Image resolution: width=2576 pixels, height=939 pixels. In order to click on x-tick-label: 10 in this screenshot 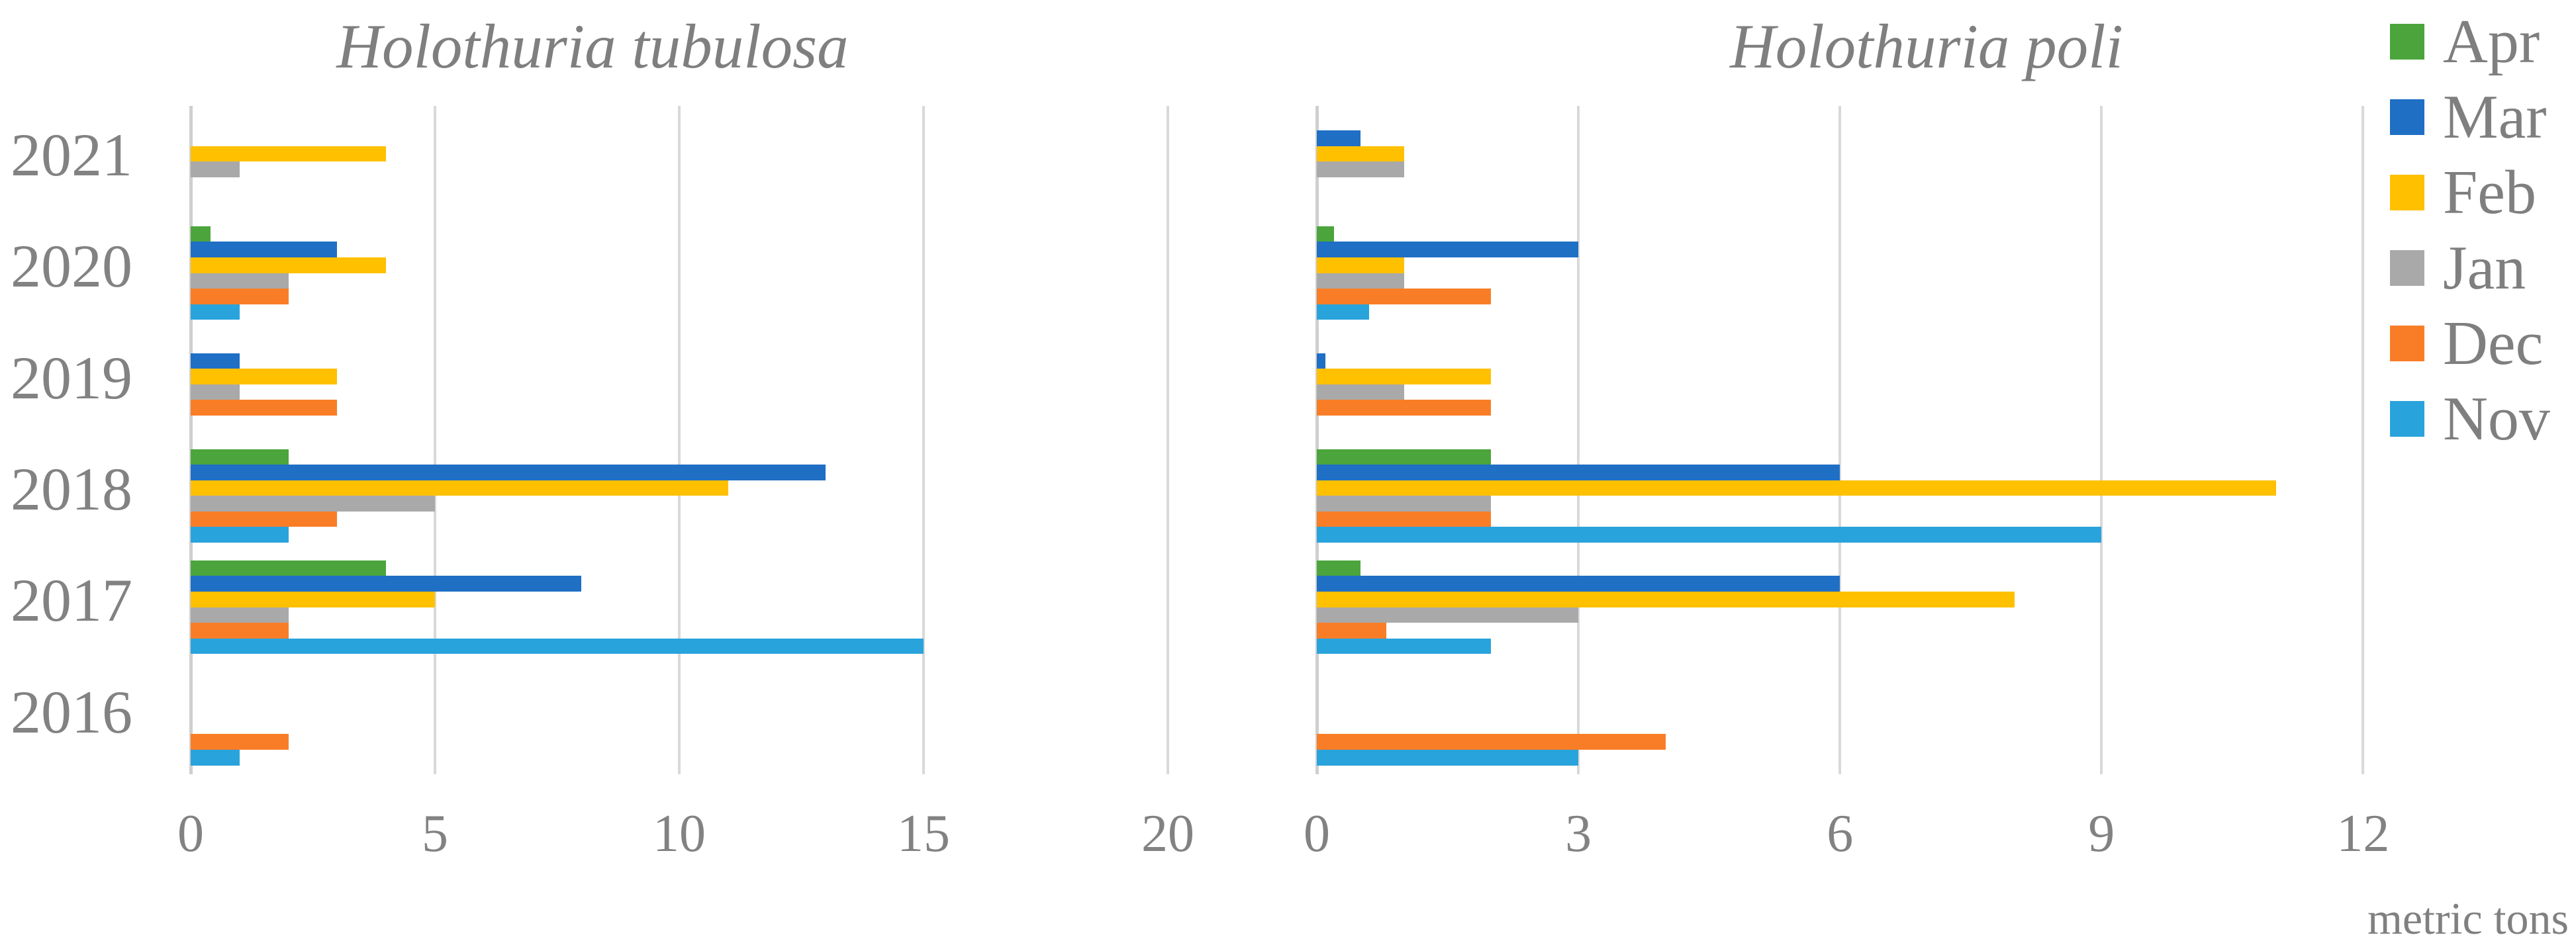, I will do `click(679, 834)`.